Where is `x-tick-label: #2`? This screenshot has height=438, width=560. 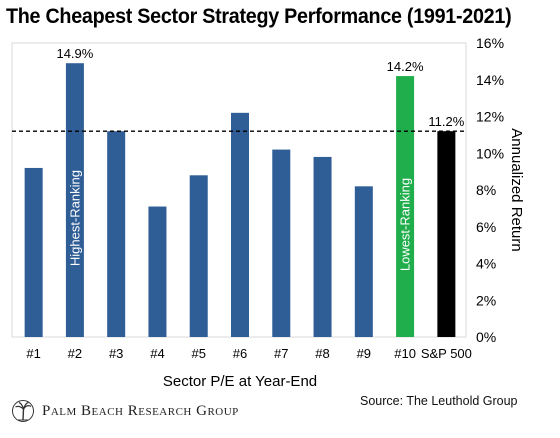
x-tick-label: #2 is located at coordinates (75, 353).